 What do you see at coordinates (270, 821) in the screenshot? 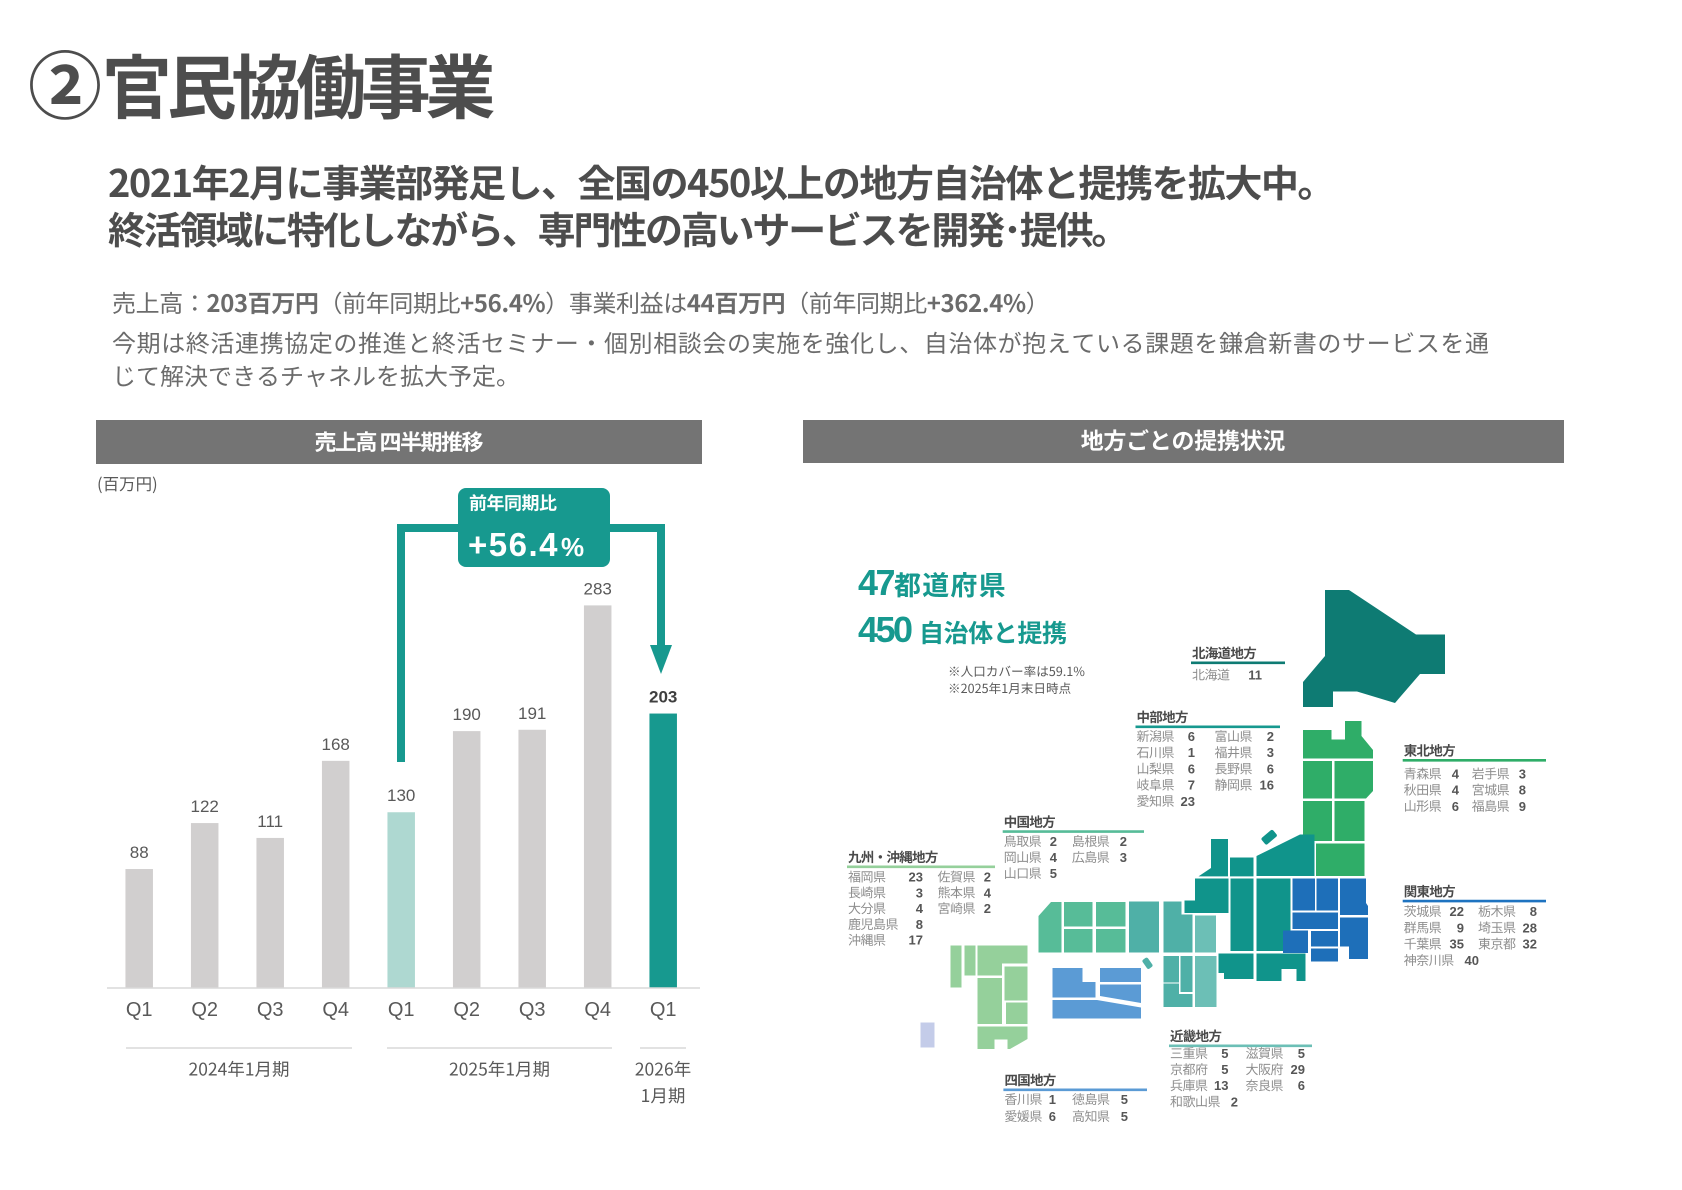
I see `svg-text: 111` at bounding box center [270, 821].